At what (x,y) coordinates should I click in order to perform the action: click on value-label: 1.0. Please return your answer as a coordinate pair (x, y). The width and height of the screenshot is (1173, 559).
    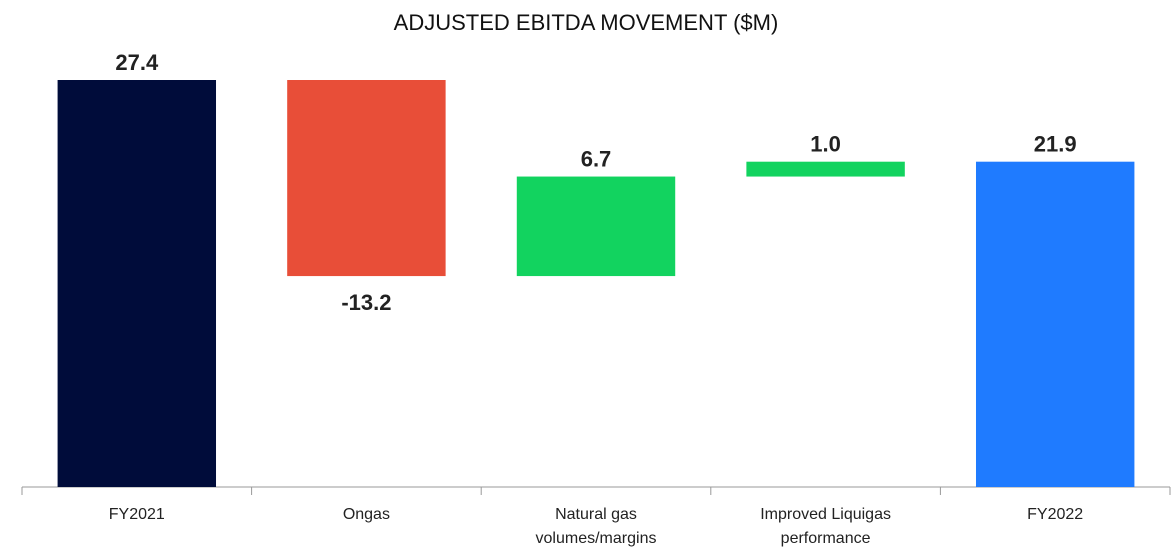
    Looking at the image, I should click on (825, 144).